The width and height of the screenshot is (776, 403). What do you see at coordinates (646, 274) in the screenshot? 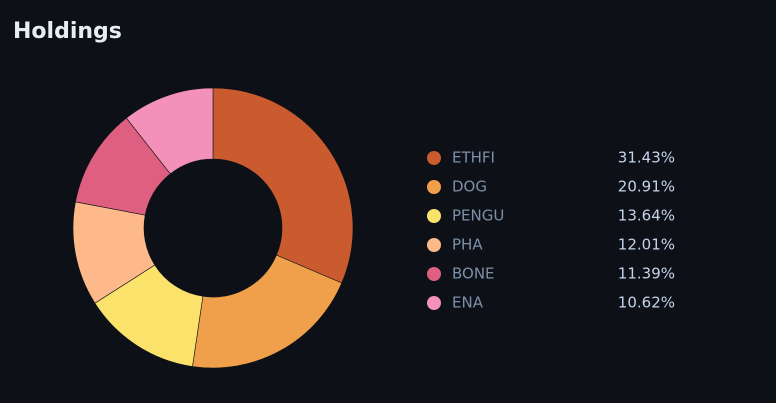
I see `value-label: 11.39%` at bounding box center [646, 274].